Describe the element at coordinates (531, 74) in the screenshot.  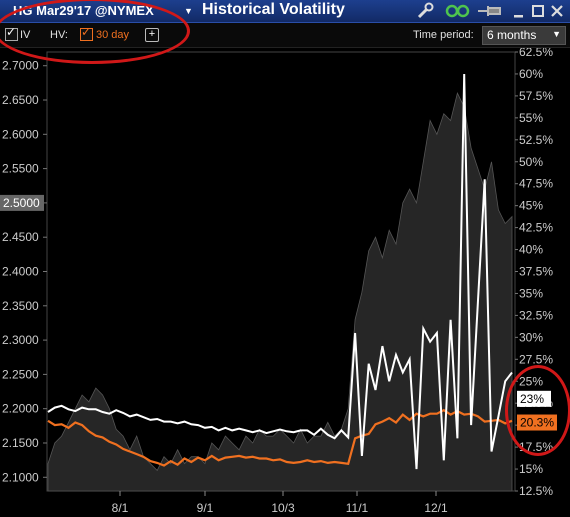
I see `right-axis-tick-label: 60%` at that location.